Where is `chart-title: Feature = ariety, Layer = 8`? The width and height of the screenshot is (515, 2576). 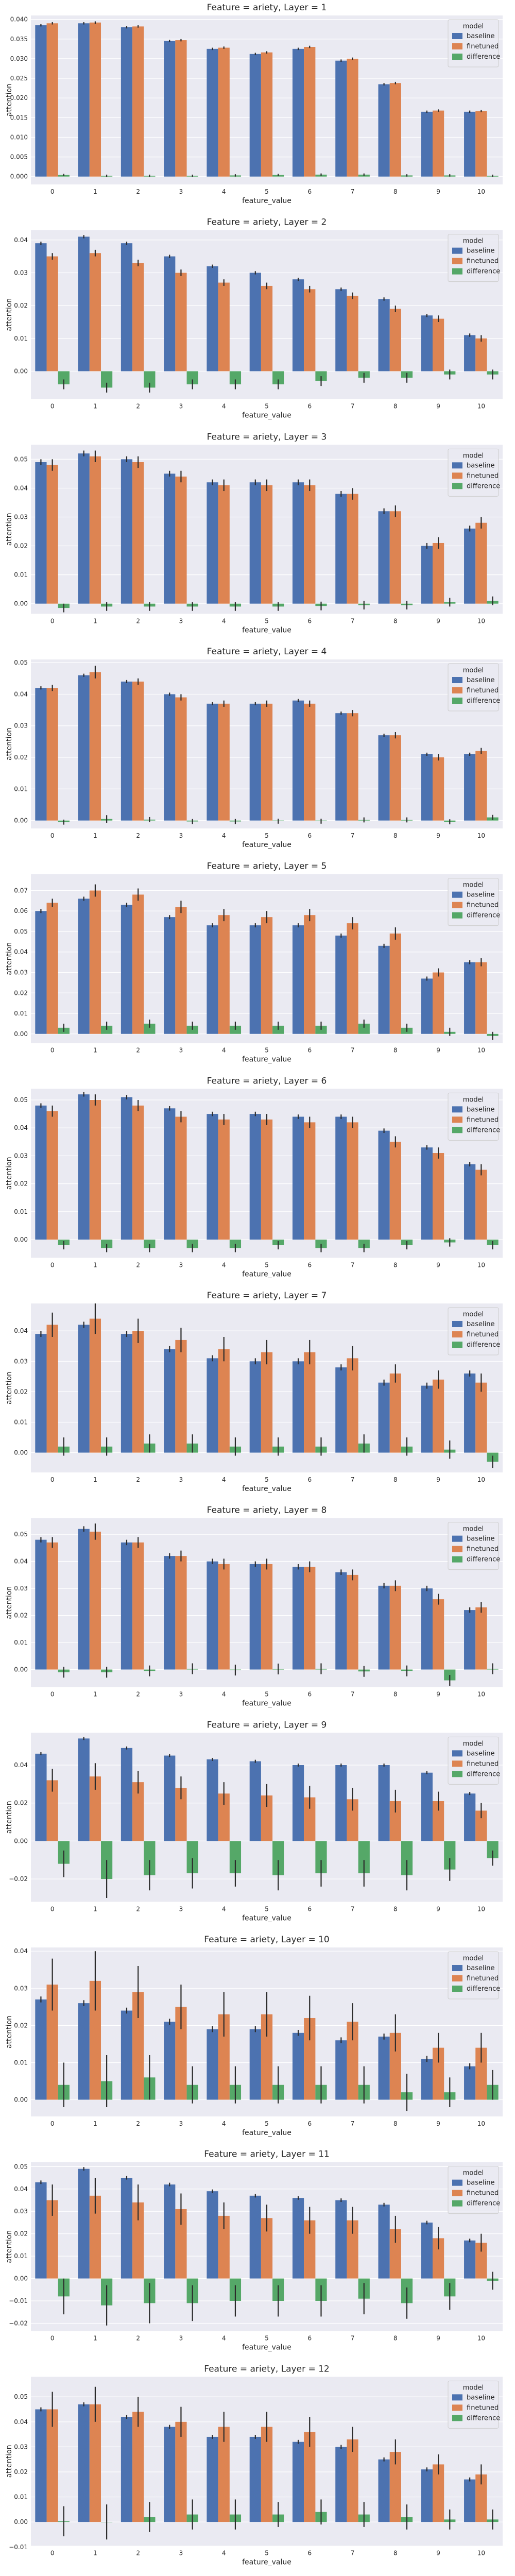
chart-title: Feature = ariety, Layer = 8 is located at coordinates (267, 1510).